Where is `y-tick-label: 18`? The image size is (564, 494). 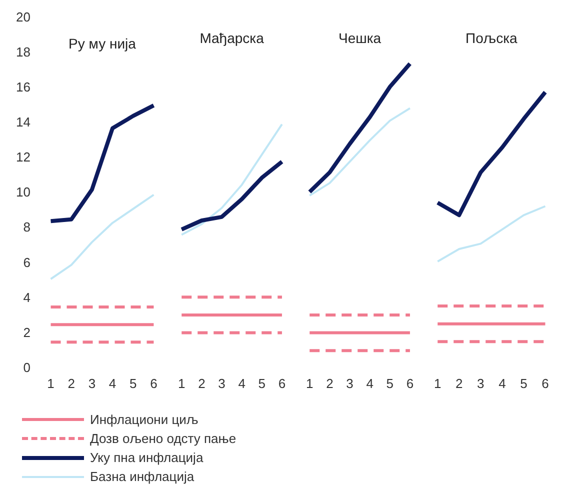 y-tick-label: 18 is located at coordinates (23, 52).